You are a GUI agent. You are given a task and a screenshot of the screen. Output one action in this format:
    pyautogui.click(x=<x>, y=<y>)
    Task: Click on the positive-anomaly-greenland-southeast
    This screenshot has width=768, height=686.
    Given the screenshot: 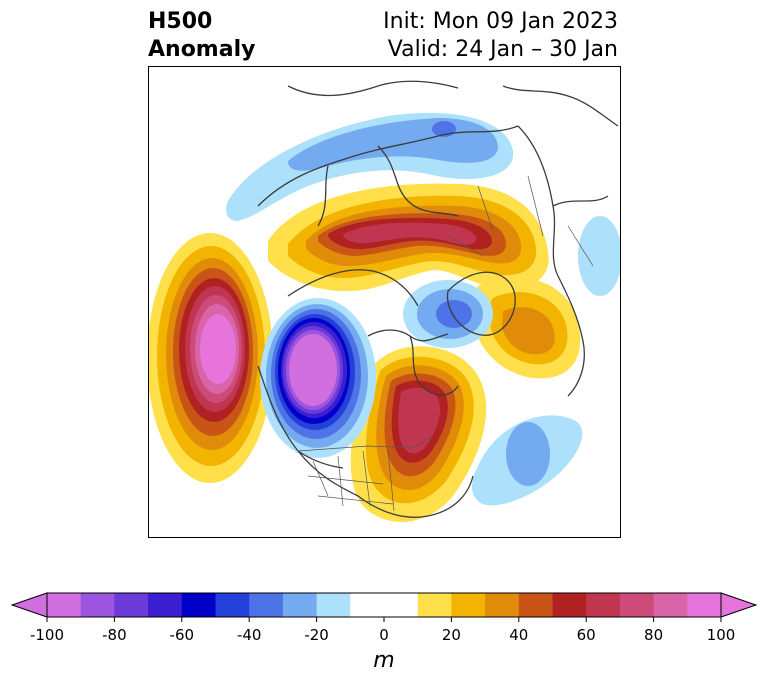 What is the action you would take?
    pyautogui.click(x=526, y=328)
    